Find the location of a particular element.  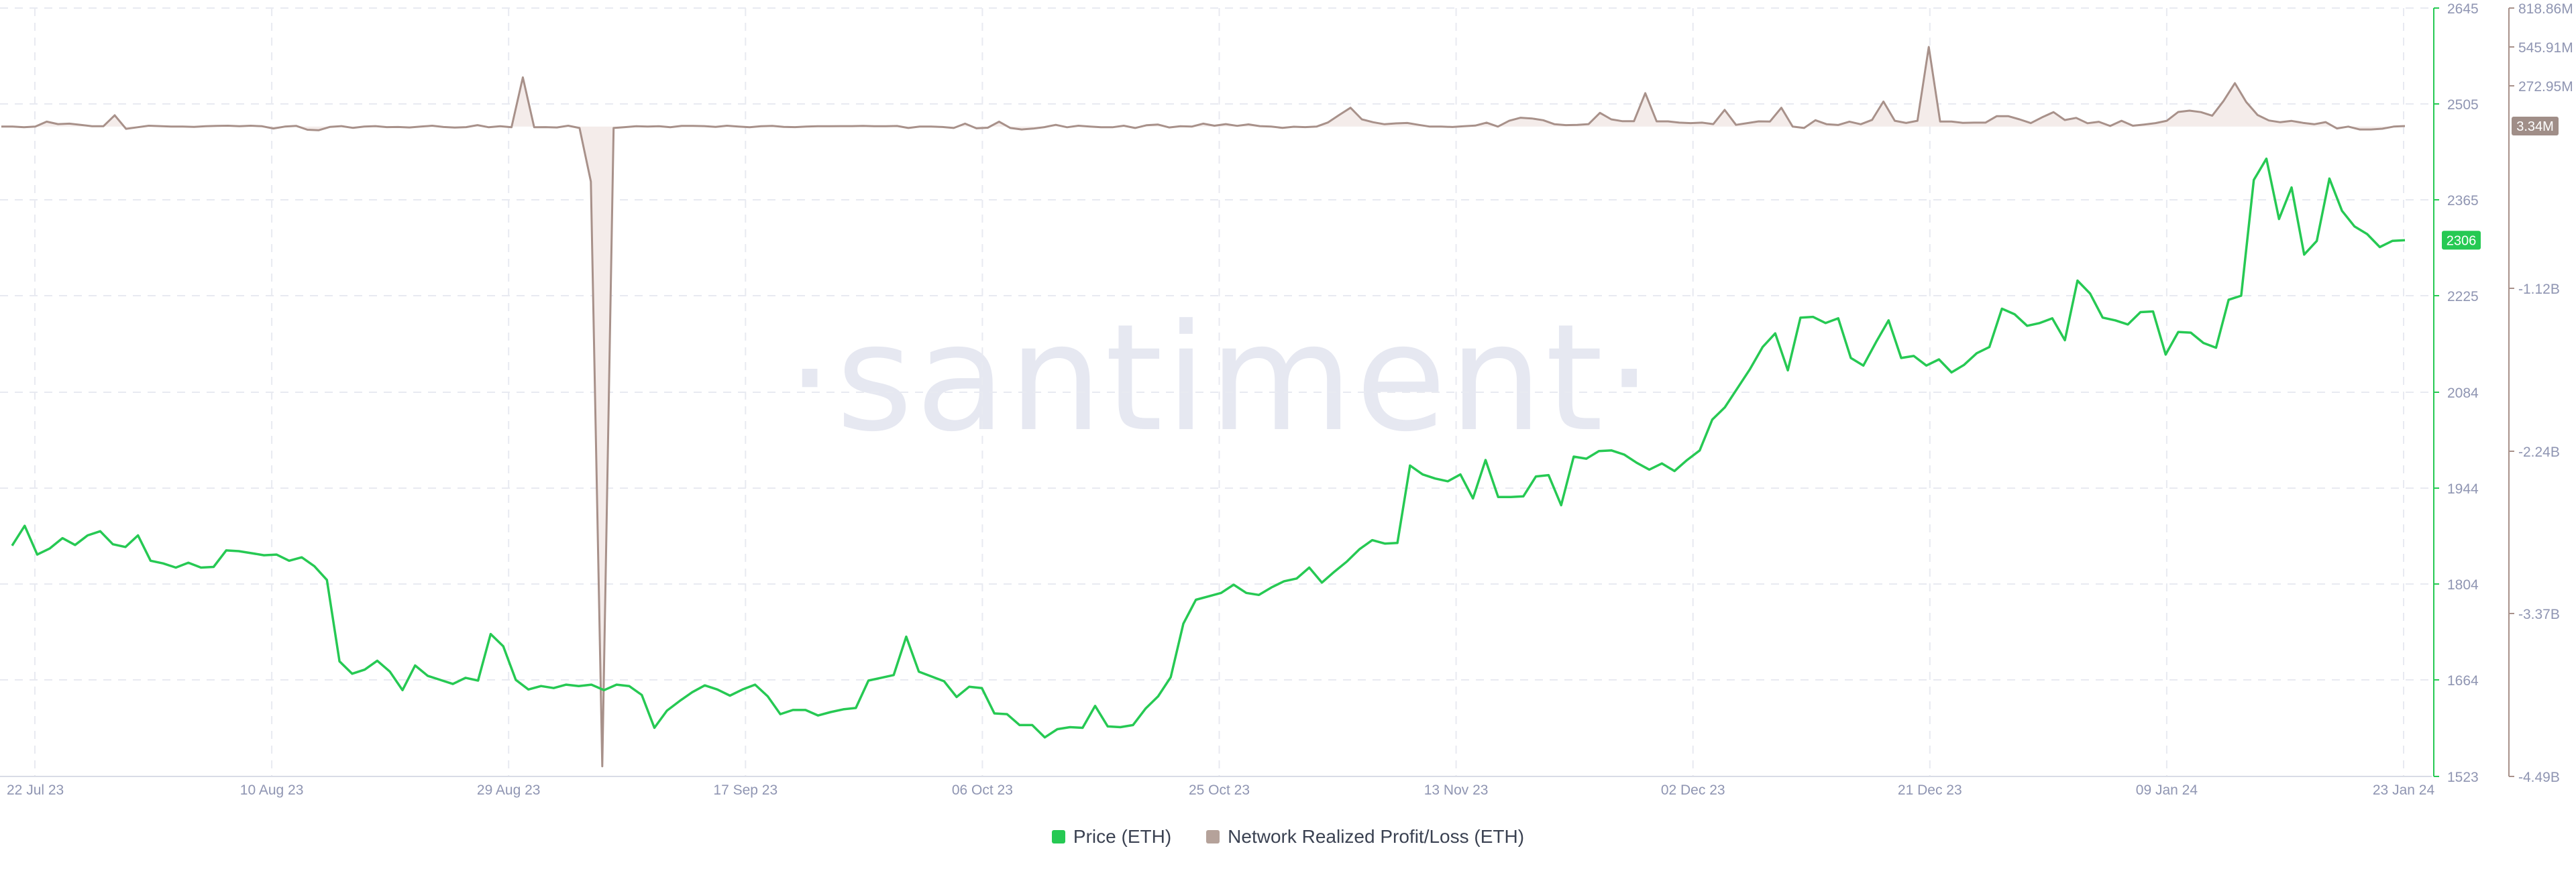

price-tick-label: 2084 is located at coordinates (2463, 393).